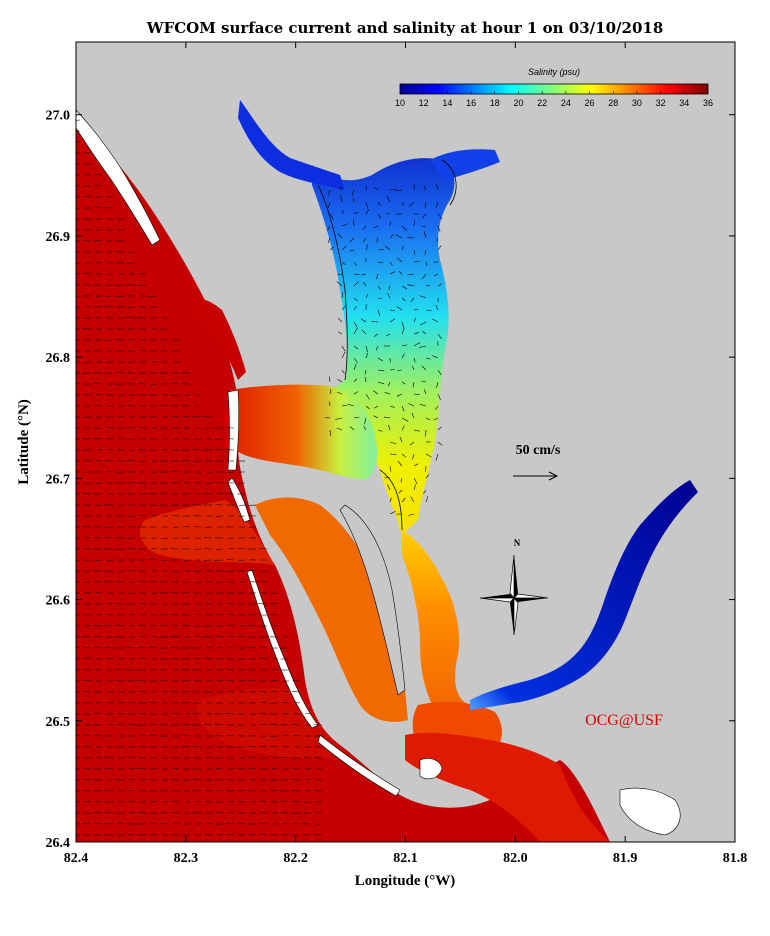  What do you see at coordinates (233, 430) in the screenshot?
I see `gasparilla-island` at bounding box center [233, 430].